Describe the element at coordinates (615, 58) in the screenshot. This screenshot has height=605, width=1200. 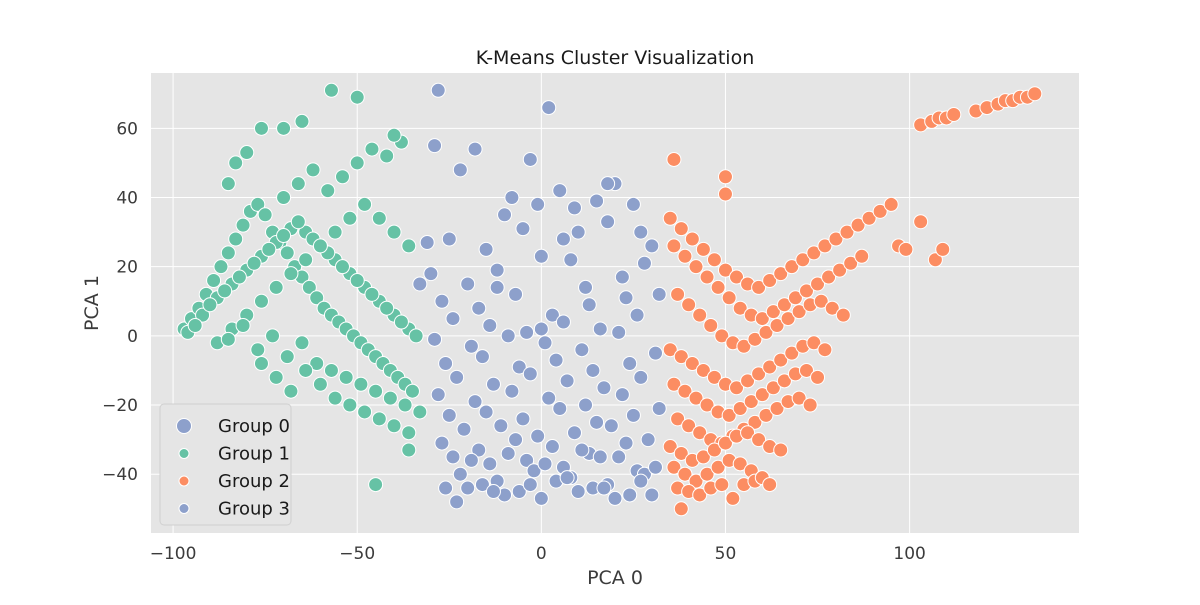
I see `chart-title: K-Means Cluster Visualization` at that location.